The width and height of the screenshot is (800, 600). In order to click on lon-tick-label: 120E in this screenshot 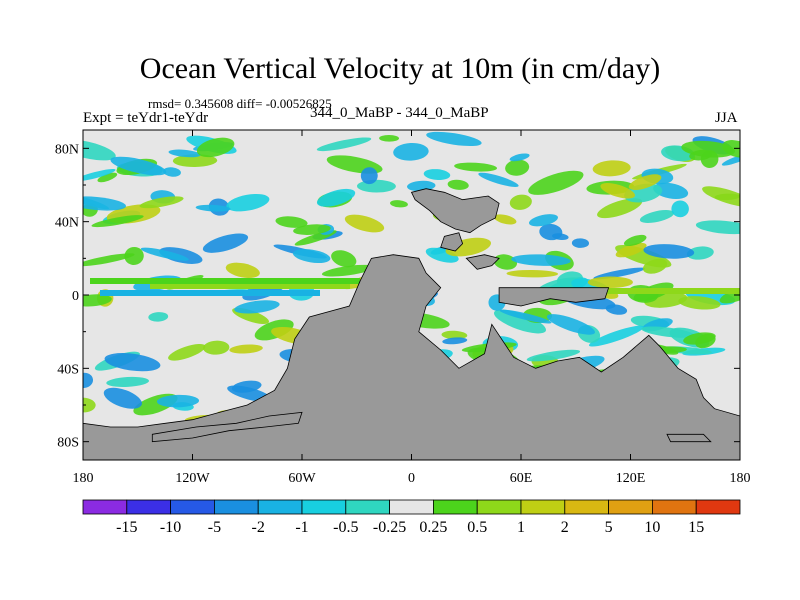, I will do `click(631, 478)`.